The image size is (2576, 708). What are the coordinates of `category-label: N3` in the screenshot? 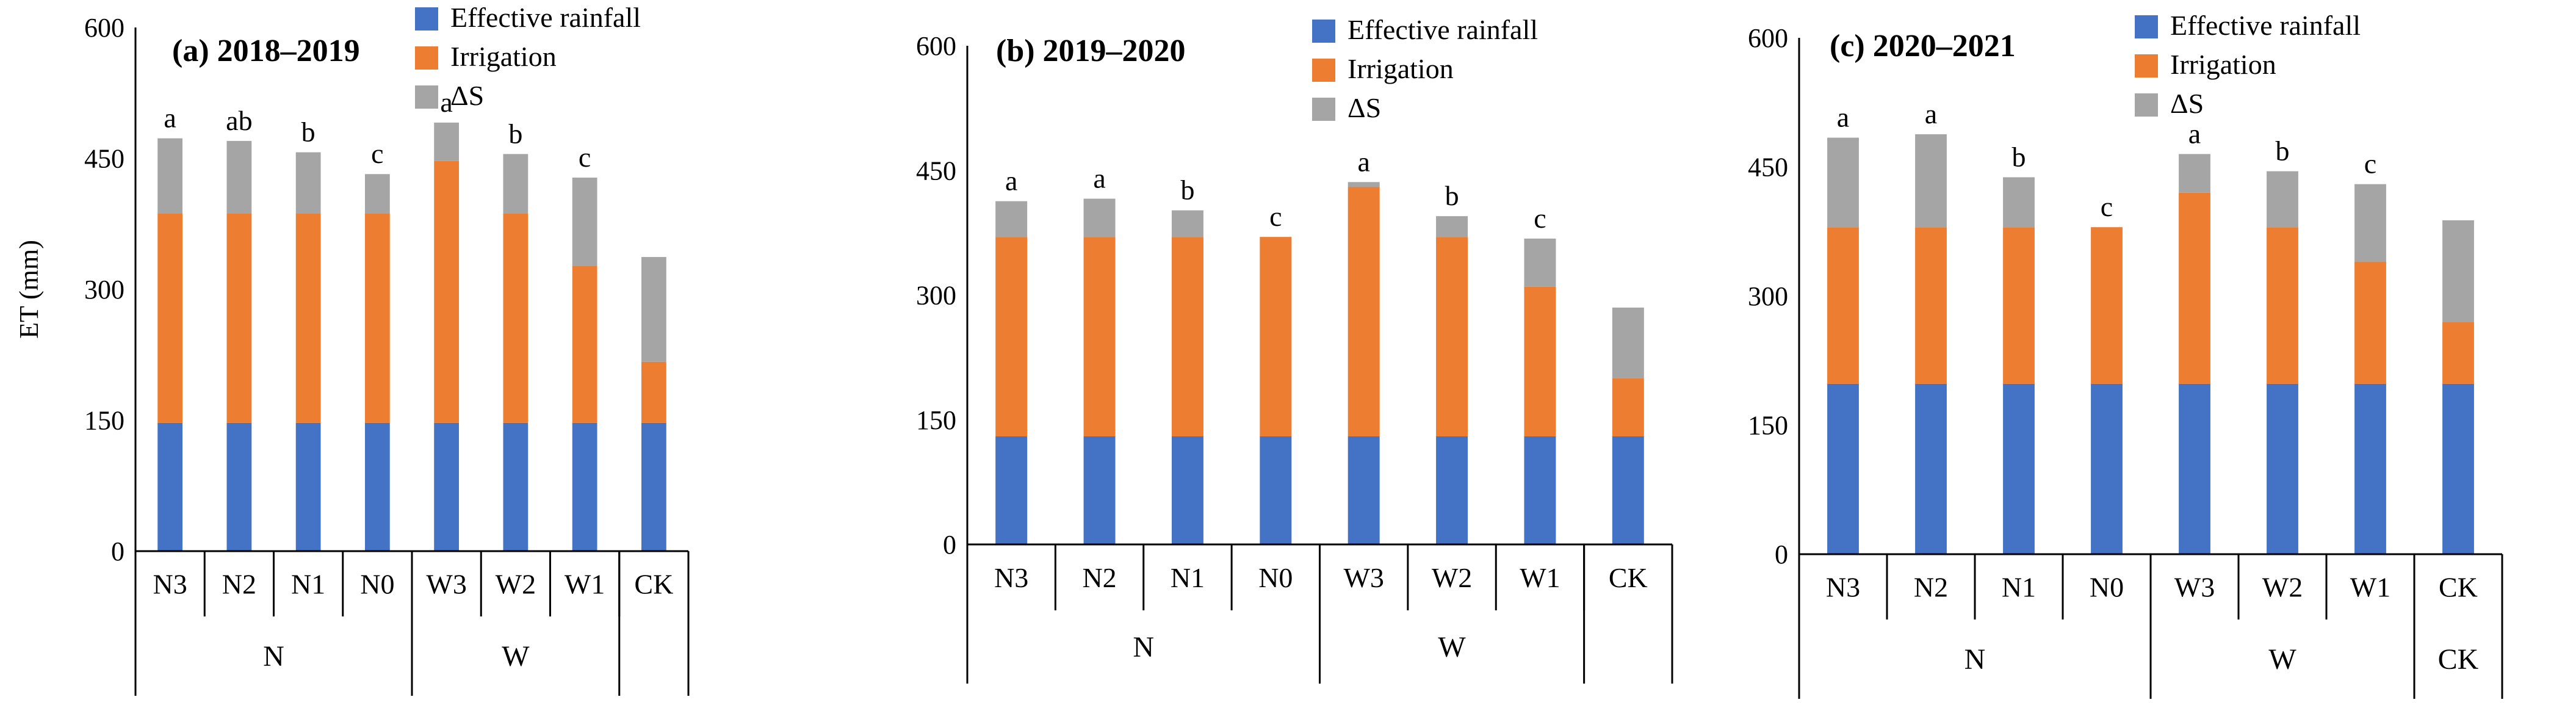 It's located at (170, 584).